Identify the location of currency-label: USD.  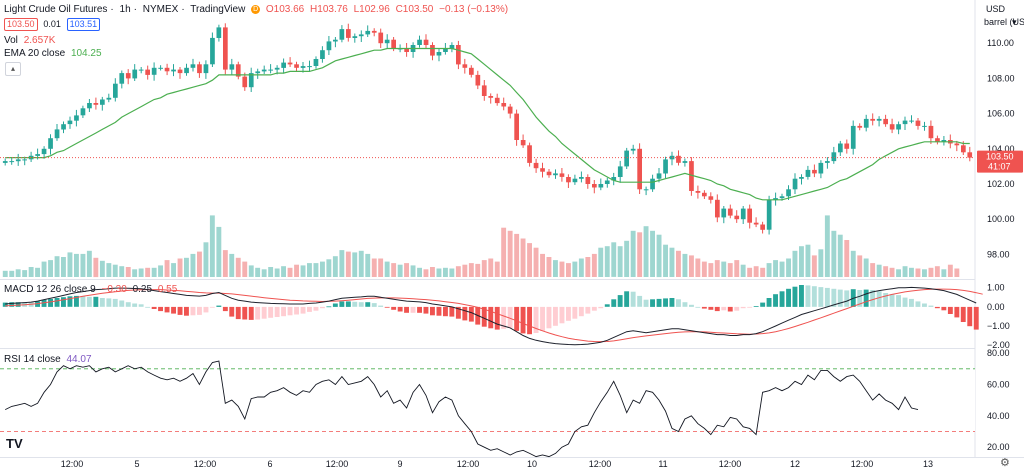
(996, 9).